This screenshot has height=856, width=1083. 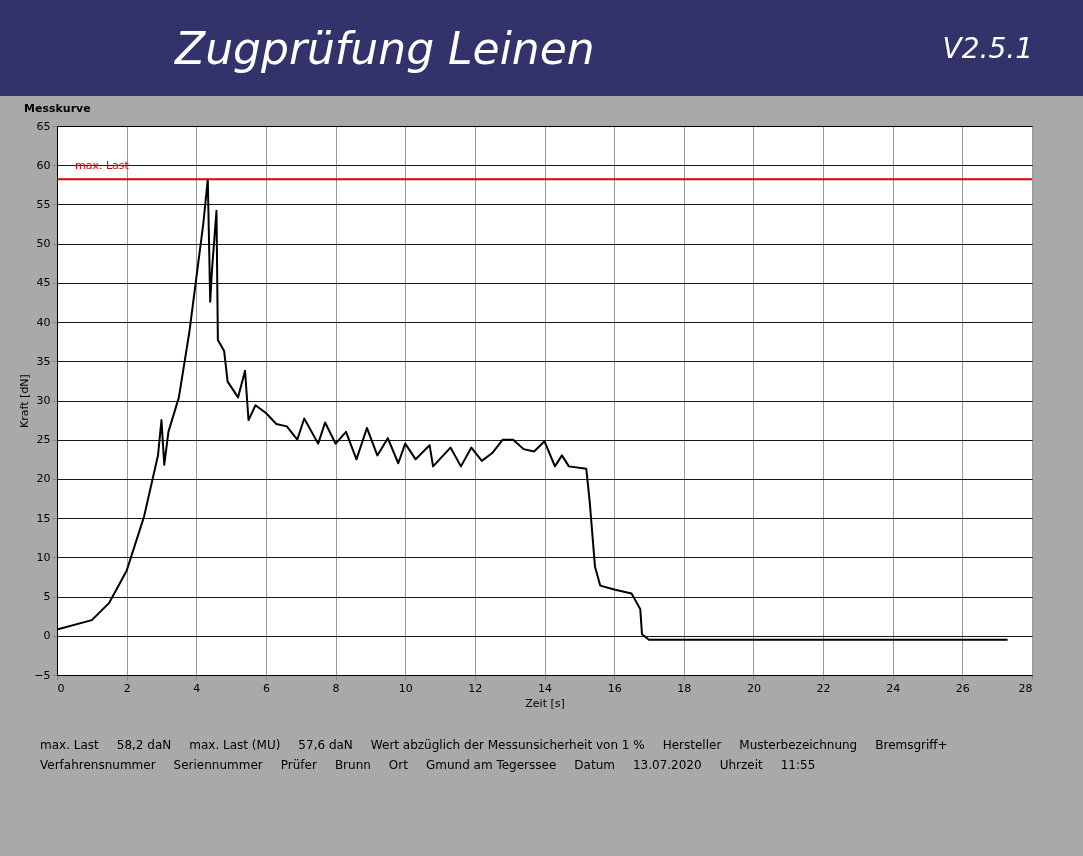 I want to click on y-tick-label: 30, so click(x=43, y=400).